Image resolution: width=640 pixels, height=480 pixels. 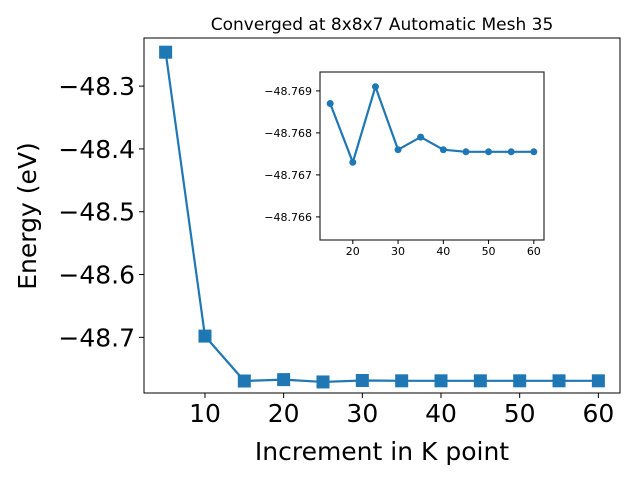 I want to click on main-x-tick-label: 40, so click(x=441, y=413).